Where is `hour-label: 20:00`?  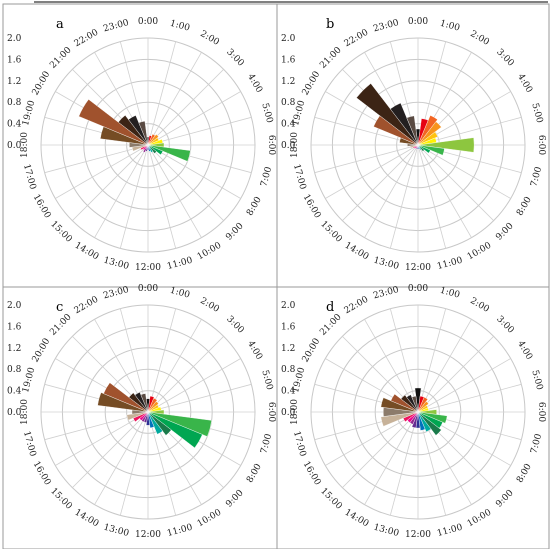
hour-label: 20:00 is located at coordinates (312, 351).